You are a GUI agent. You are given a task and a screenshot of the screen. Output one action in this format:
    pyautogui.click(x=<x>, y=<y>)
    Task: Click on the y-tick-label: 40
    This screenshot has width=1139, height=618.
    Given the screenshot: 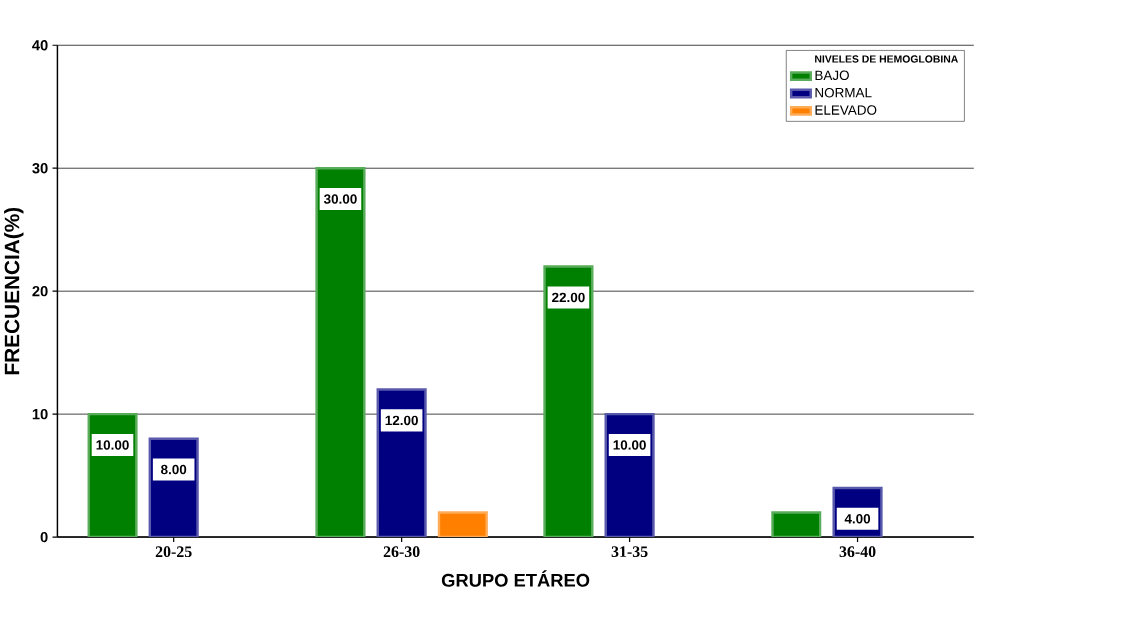 What is the action you would take?
    pyautogui.click(x=40, y=45)
    